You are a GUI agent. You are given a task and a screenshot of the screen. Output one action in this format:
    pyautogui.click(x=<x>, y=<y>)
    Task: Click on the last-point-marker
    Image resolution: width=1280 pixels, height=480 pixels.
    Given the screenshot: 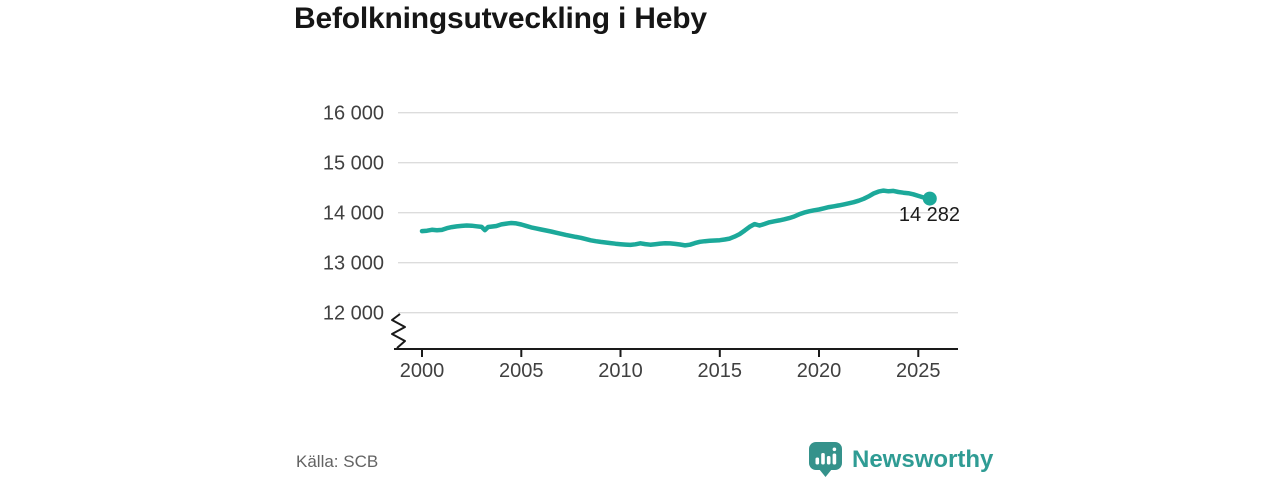 What is the action you would take?
    pyautogui.click(x=929, y=198)
    